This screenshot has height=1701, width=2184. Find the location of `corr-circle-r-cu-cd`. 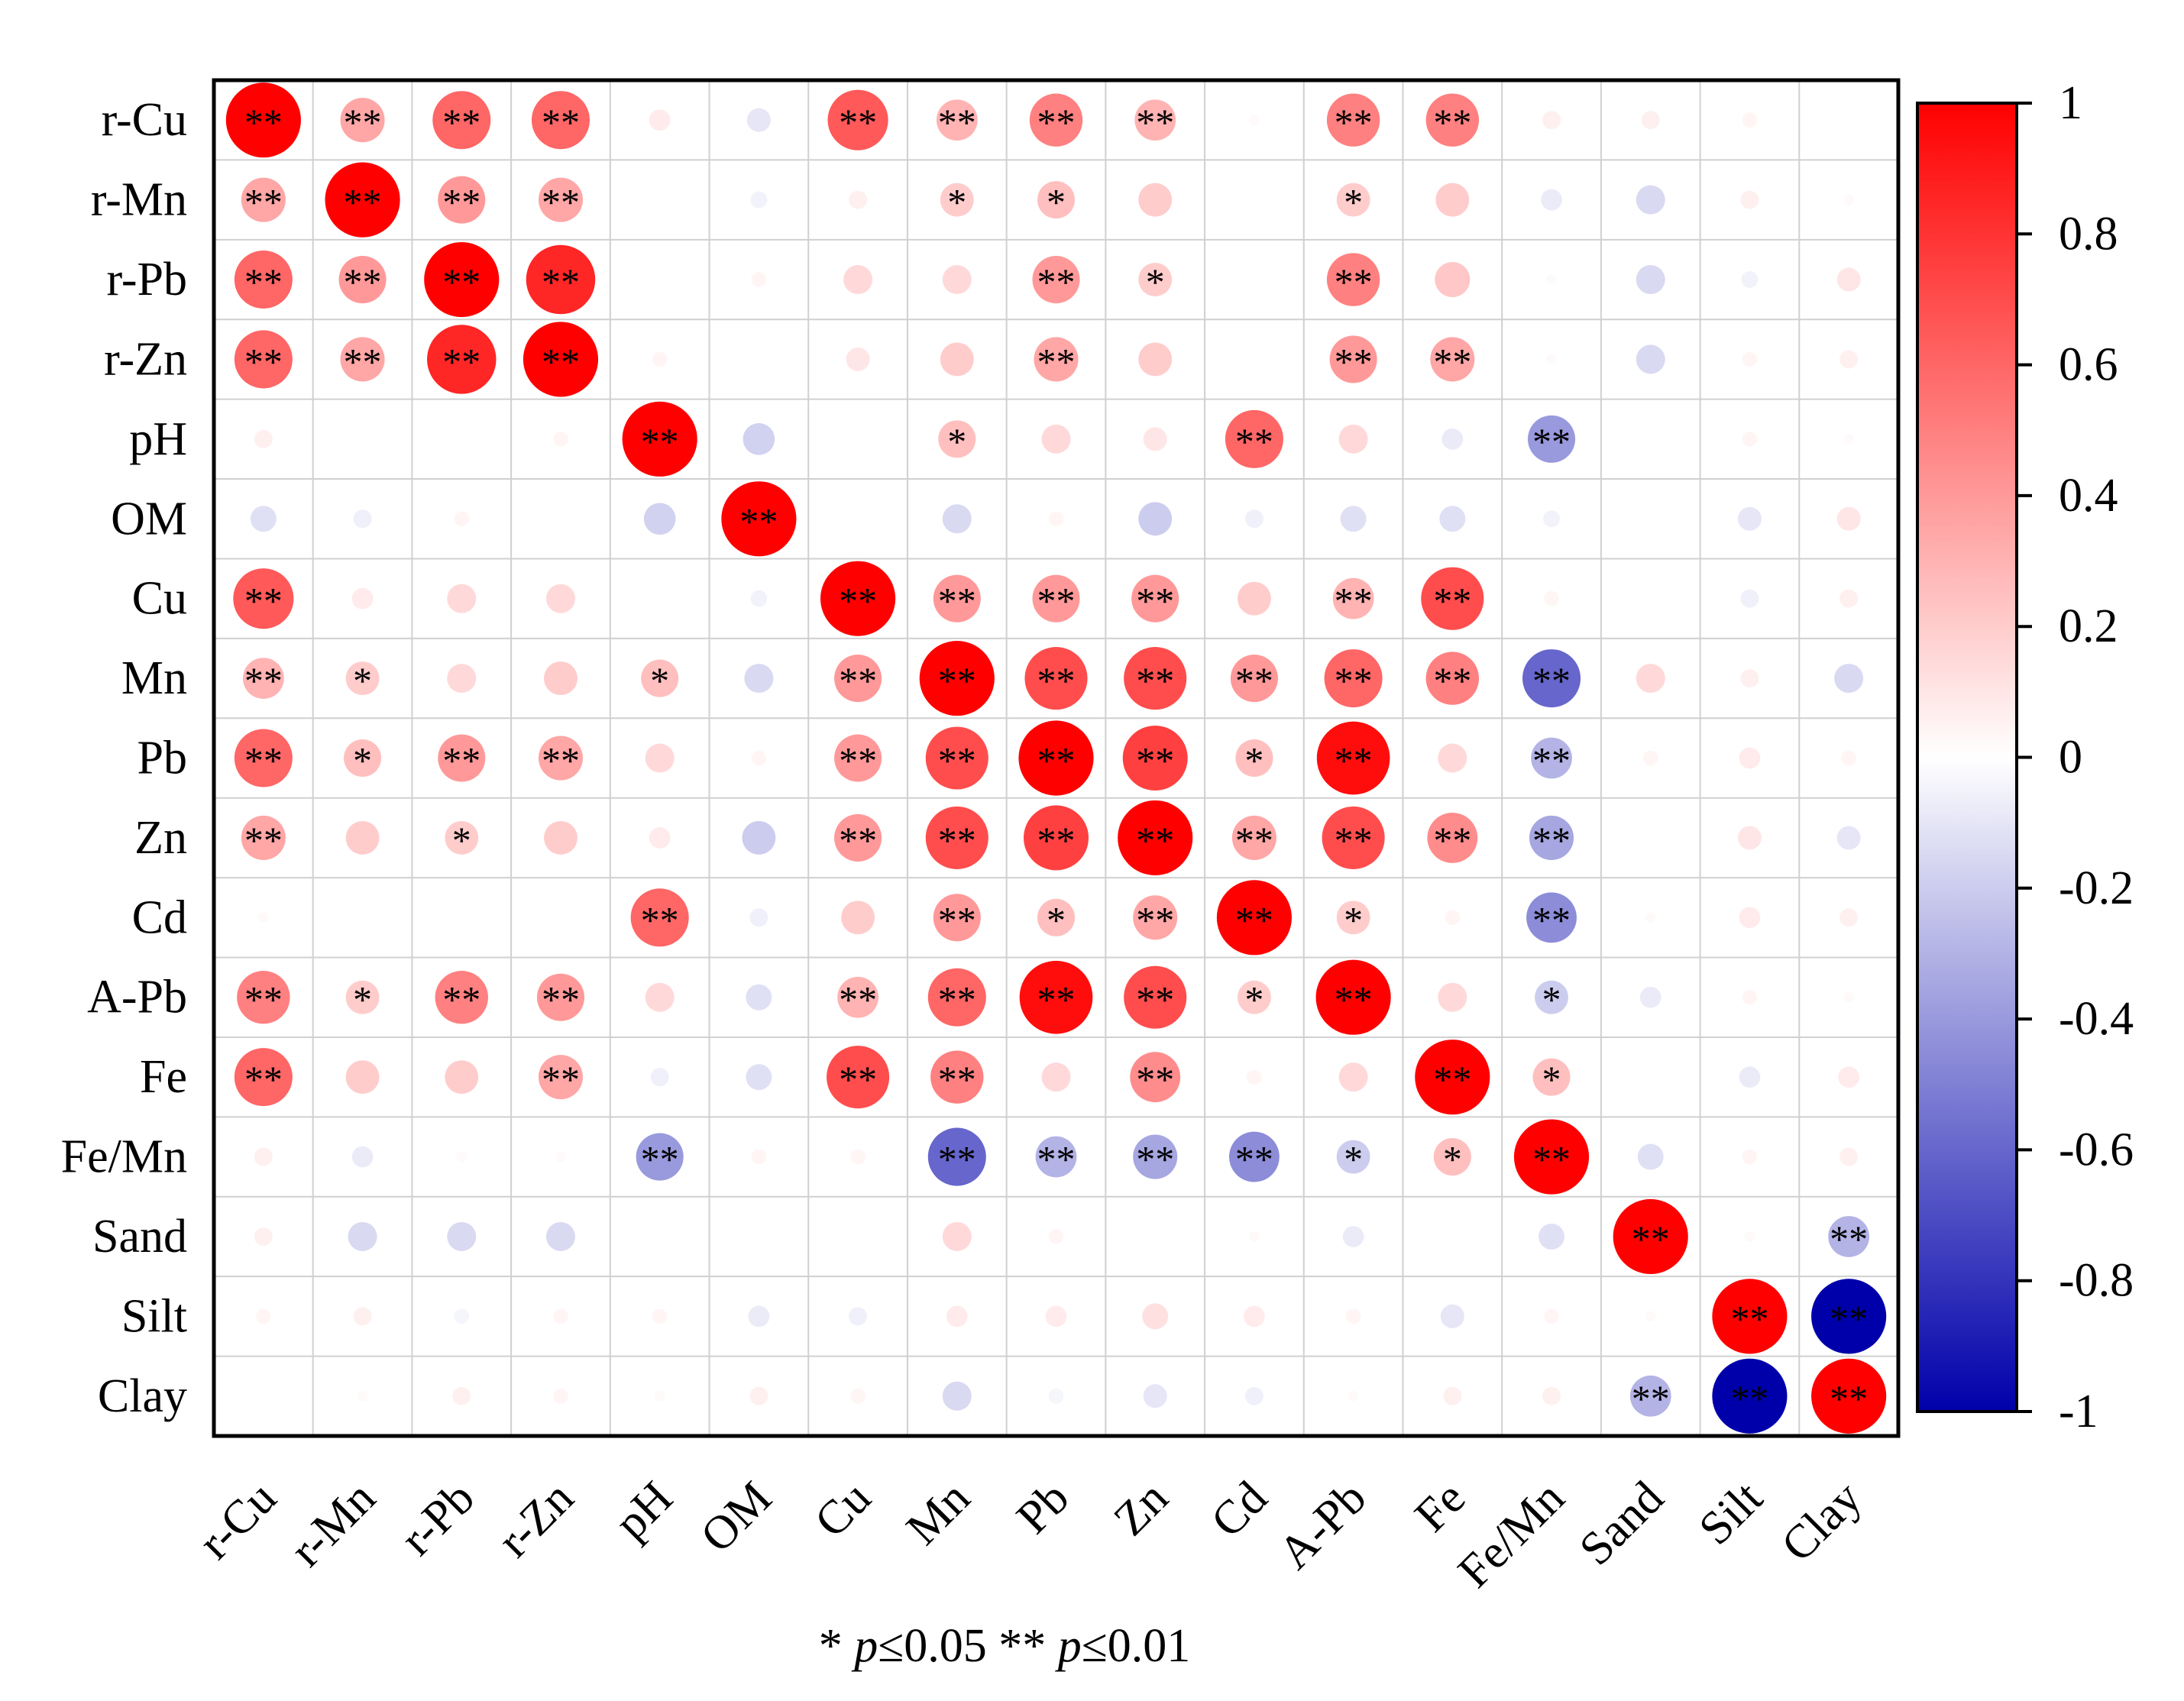

corr-circle-r-cu-cd is located at coordinates (1254, 120).